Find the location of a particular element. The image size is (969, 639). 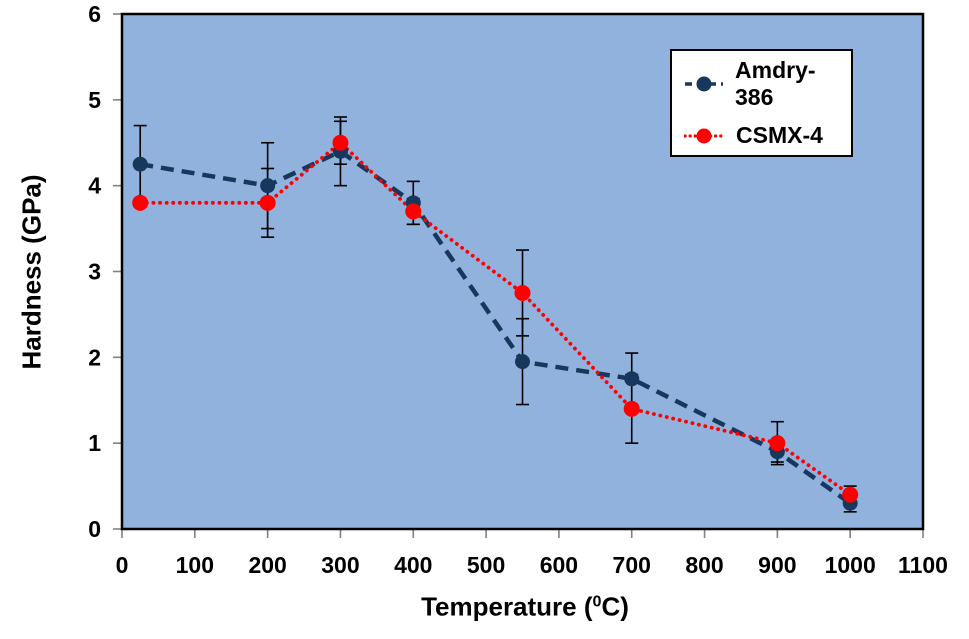

legend: Amdry-386 CSMX-4 is located at coordinates (761, 103).